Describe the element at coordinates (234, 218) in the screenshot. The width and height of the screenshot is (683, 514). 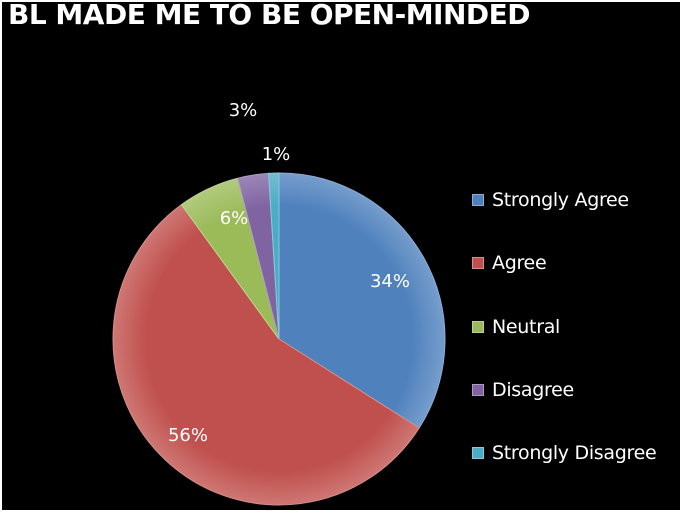
I see `data-label-neutral: 6%` at that location.